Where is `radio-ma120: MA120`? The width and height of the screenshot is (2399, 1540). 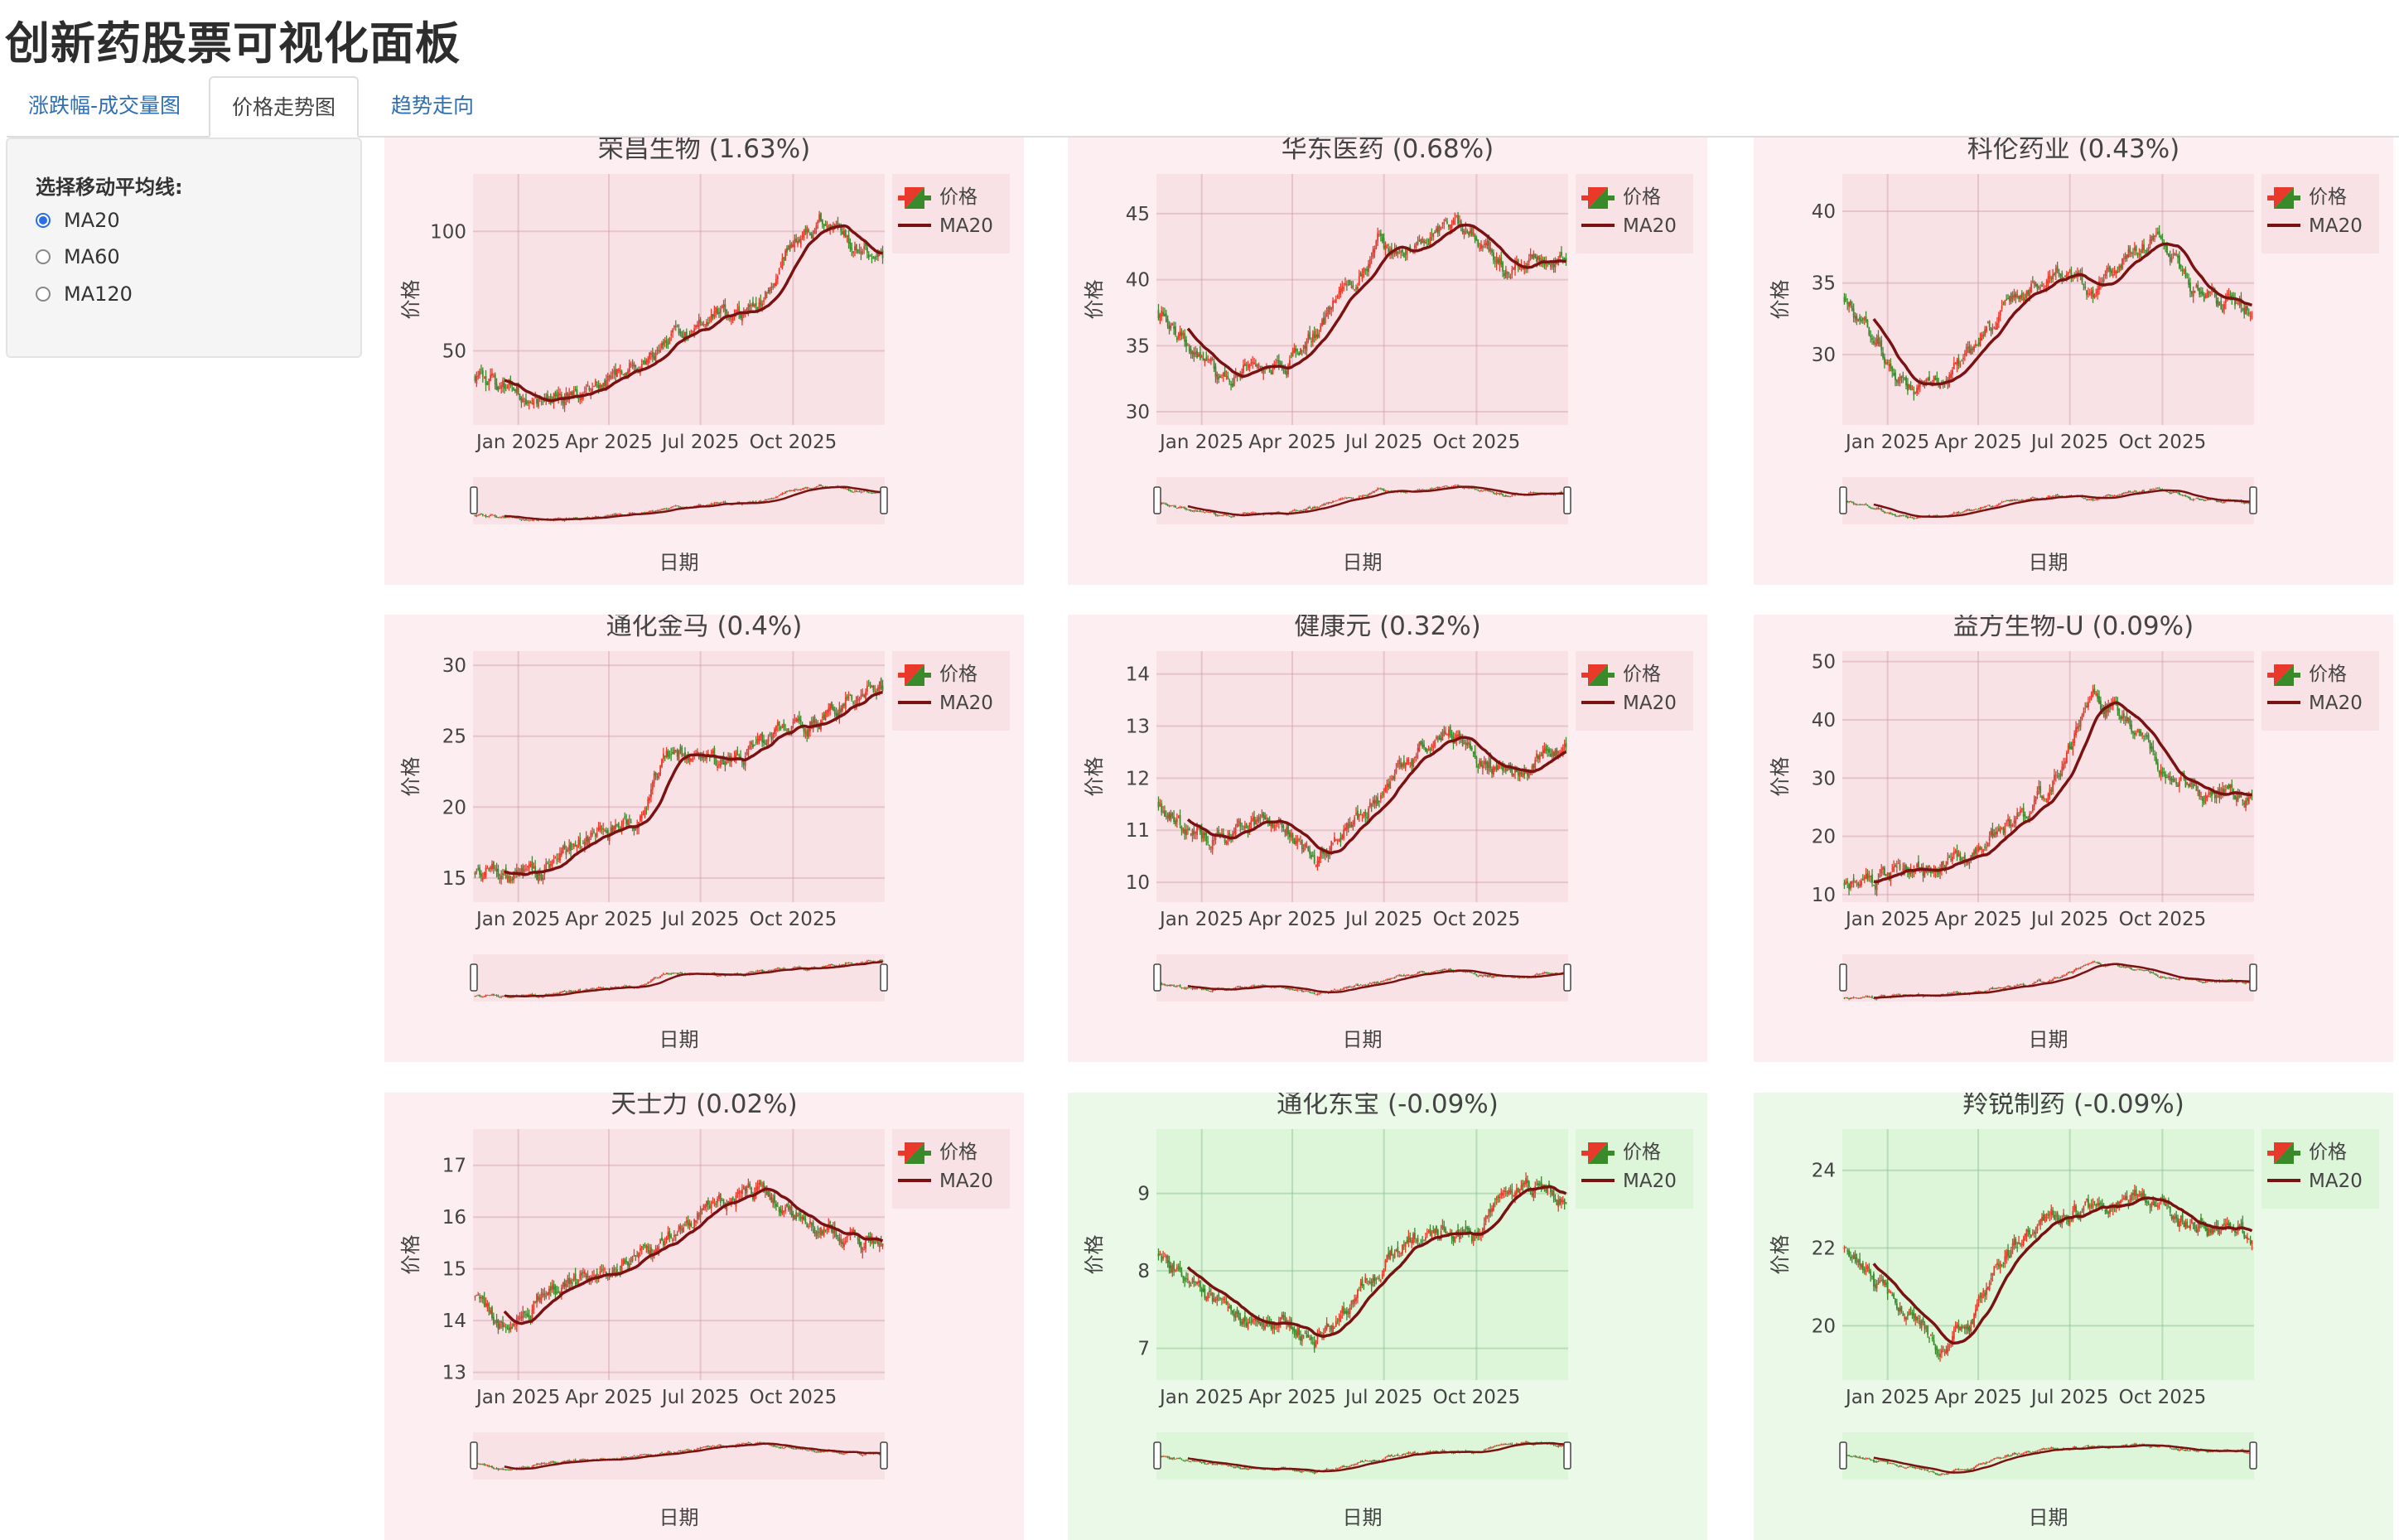 radio-ma120: MA120 is located at coordinates (84, 294).